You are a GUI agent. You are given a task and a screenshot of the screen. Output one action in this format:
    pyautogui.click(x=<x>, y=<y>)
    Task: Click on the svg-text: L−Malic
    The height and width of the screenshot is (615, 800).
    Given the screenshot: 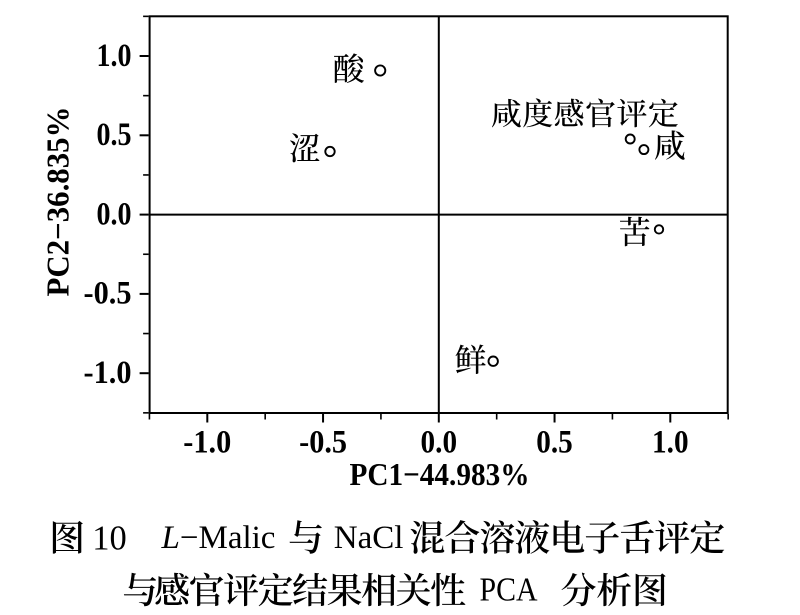 What is the action you would take?
    pyautogui.click(x=218, y=538)
    